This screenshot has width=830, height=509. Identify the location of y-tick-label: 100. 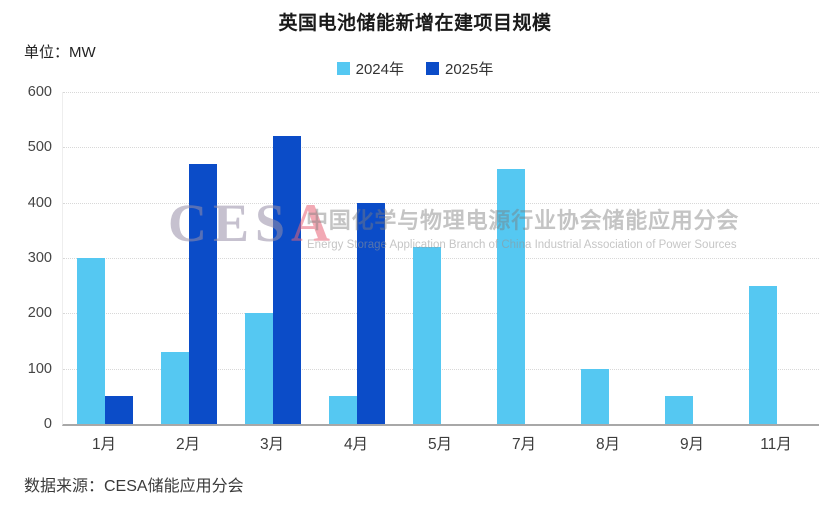
(39, 368).